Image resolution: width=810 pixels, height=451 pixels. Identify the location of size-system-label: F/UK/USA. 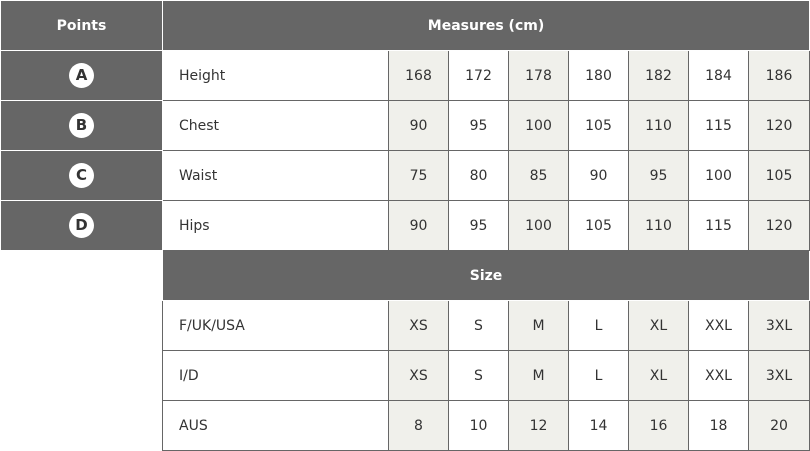
(275, 325).